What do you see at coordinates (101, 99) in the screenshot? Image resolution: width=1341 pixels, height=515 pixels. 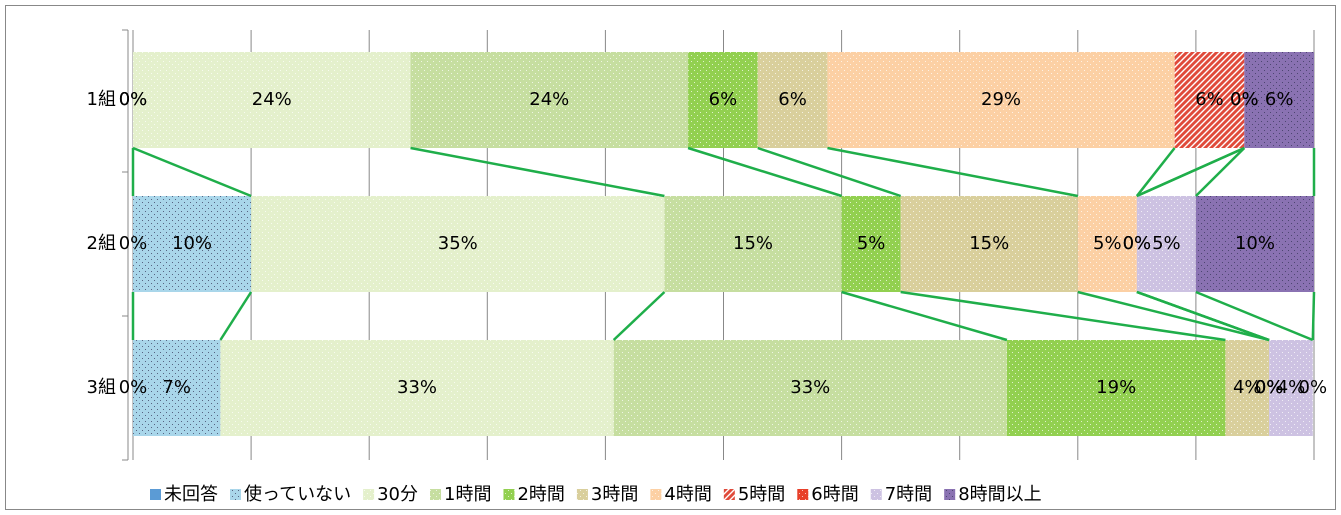 I see `y-tick-label: 1組` at bounding box center [101, 99].